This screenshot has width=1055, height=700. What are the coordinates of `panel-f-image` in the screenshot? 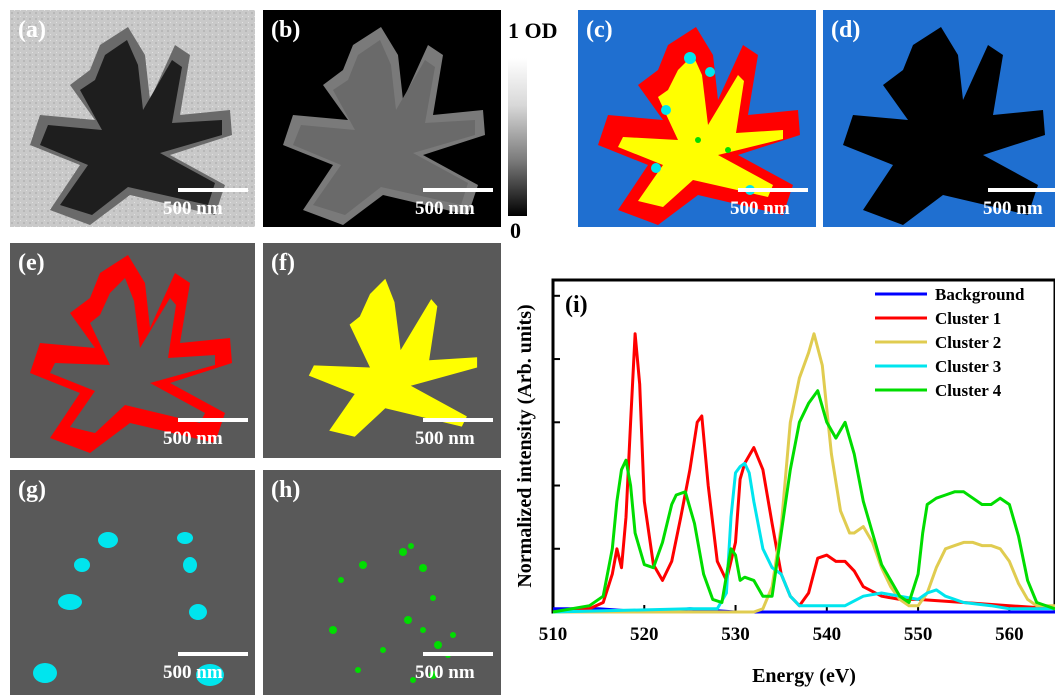 It's located at (393, 357).